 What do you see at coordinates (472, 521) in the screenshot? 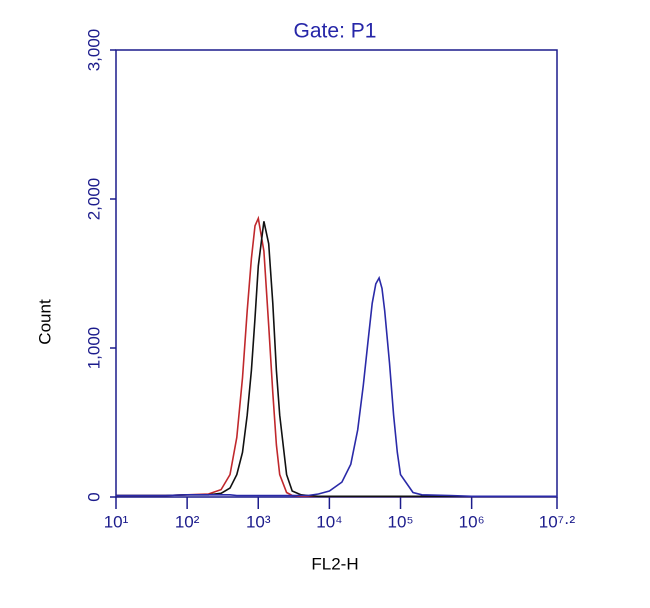
I see `x-tick-label: 10⁶` at bounding box center [472, 521].